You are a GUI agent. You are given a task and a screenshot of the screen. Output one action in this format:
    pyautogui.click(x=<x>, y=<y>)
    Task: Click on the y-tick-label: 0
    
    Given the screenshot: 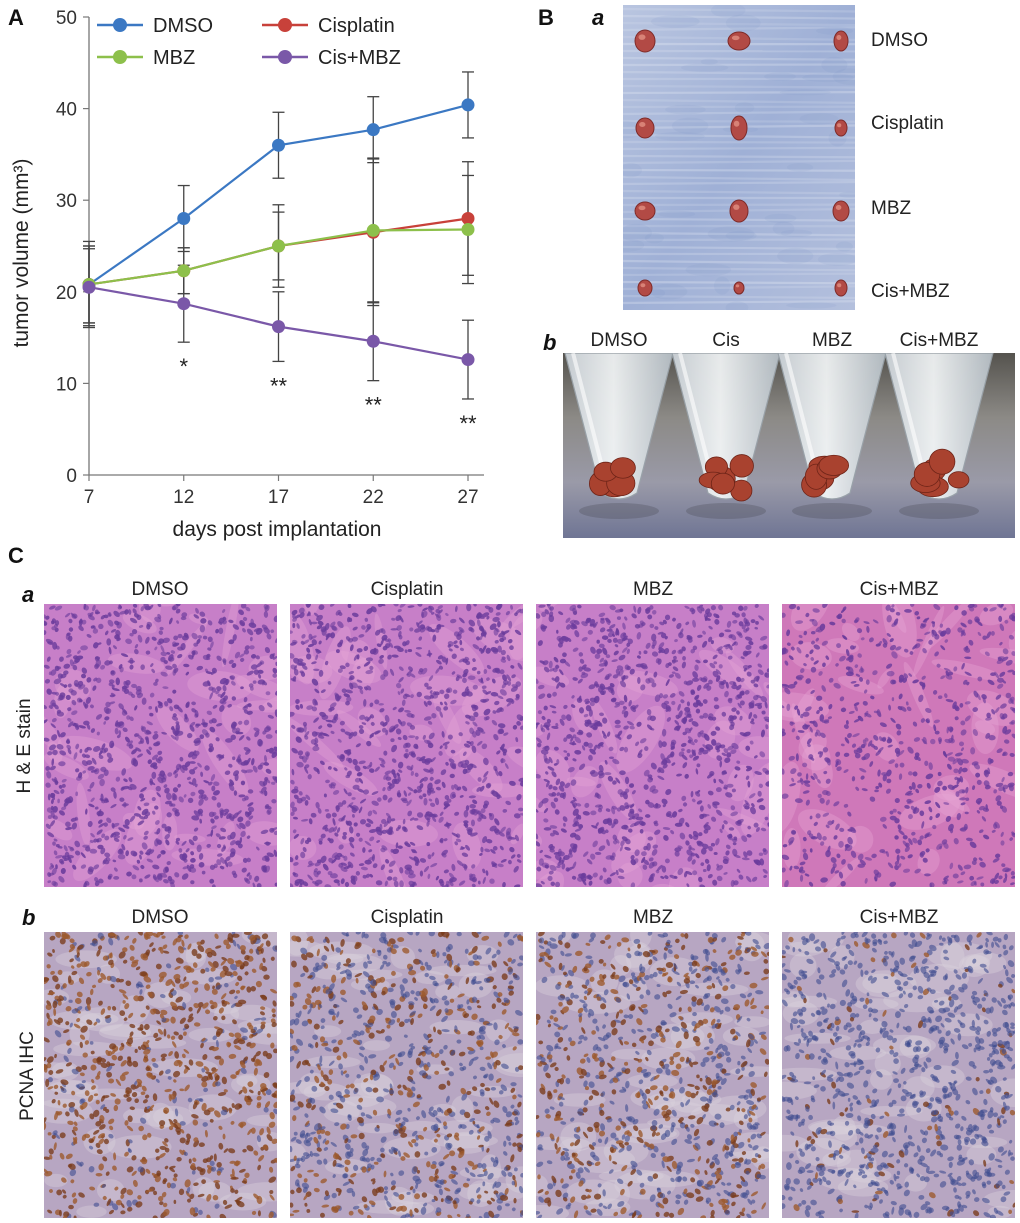 What is the action you would take?
    pyautogui.click(x=71, y=476)
    